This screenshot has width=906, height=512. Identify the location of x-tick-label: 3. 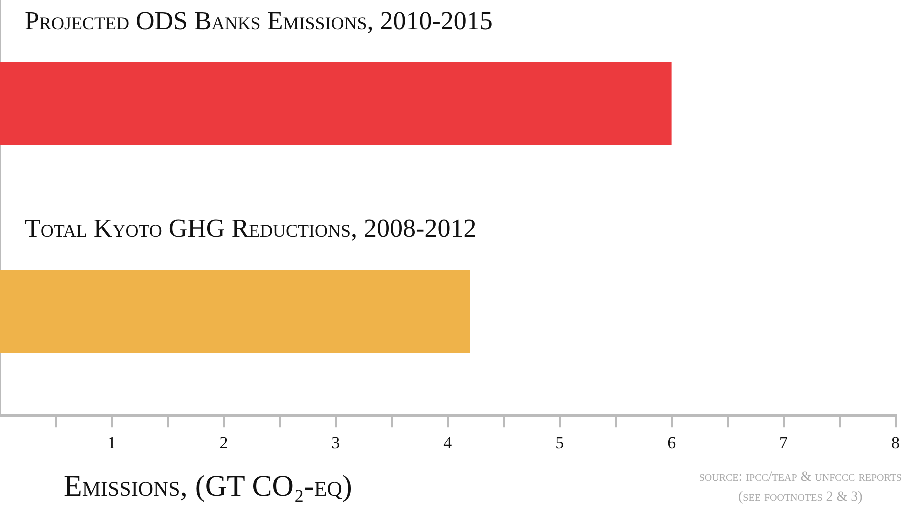
(336, 442).